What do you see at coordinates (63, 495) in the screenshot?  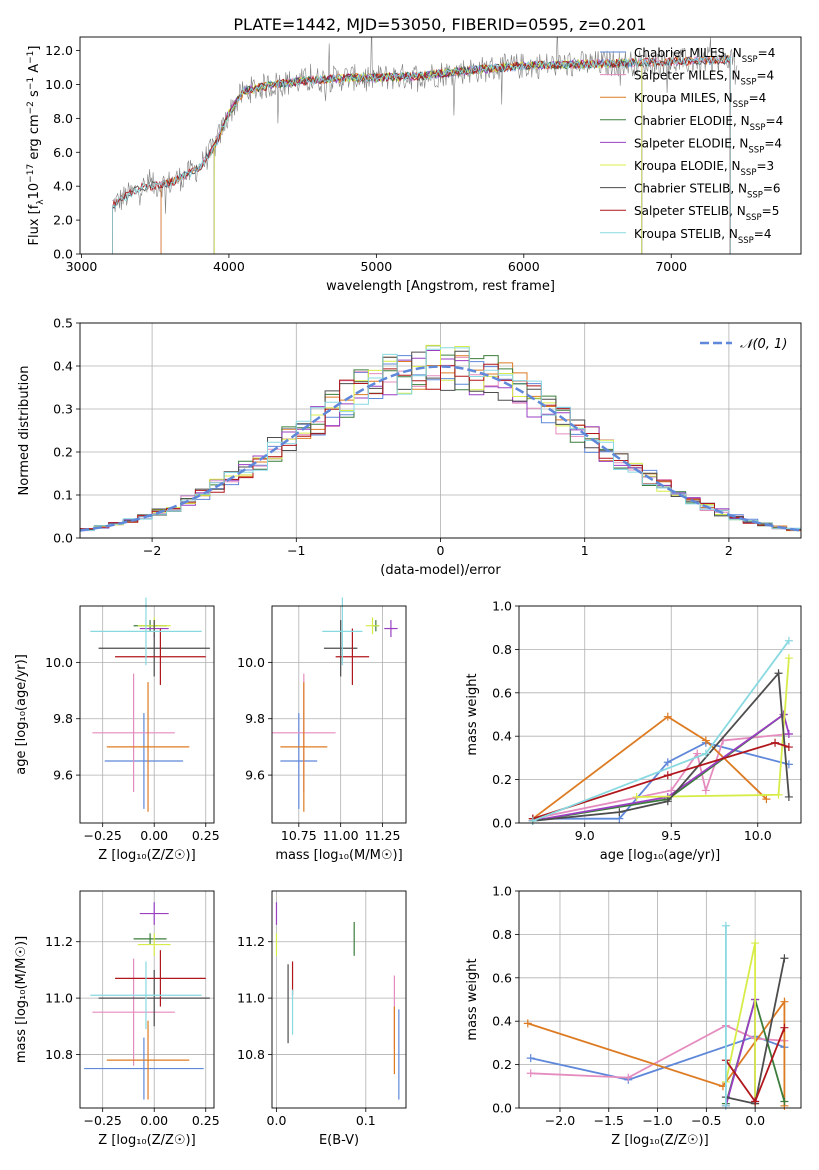 I see `y-tick-label: 0.1` at bounding box center [63, 495].